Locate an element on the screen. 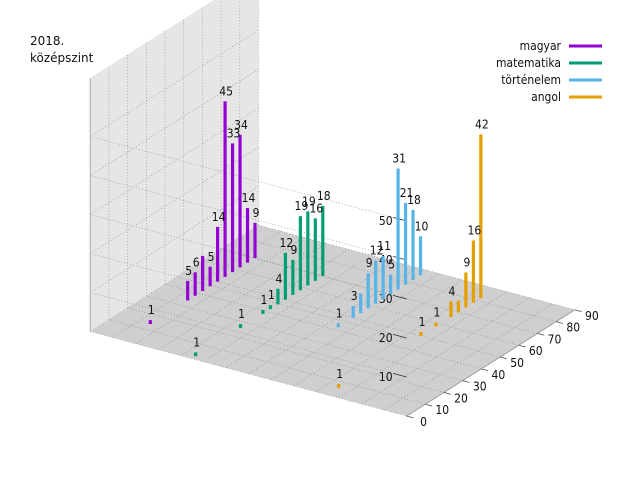 The width and height of the screenshot is (640, 480). bar-label-magyar: 34 is located at coordinates (241, 125).